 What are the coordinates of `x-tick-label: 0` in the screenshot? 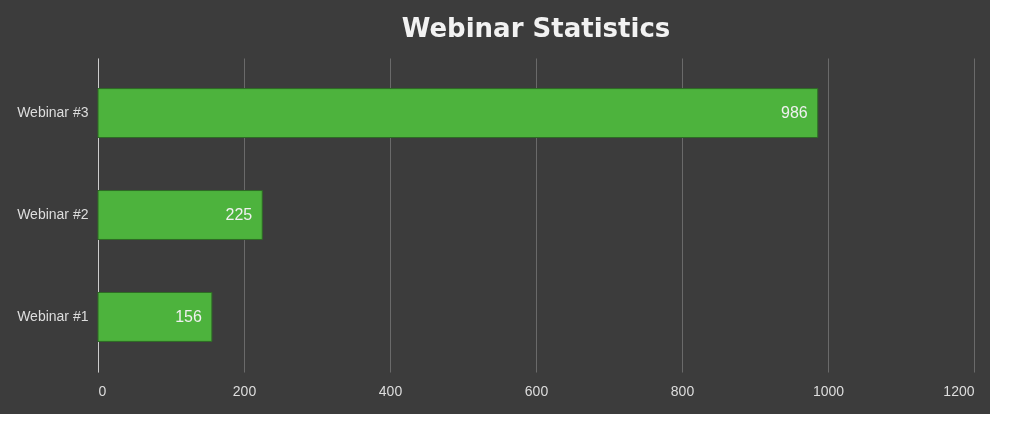 It's located at (102, 390).